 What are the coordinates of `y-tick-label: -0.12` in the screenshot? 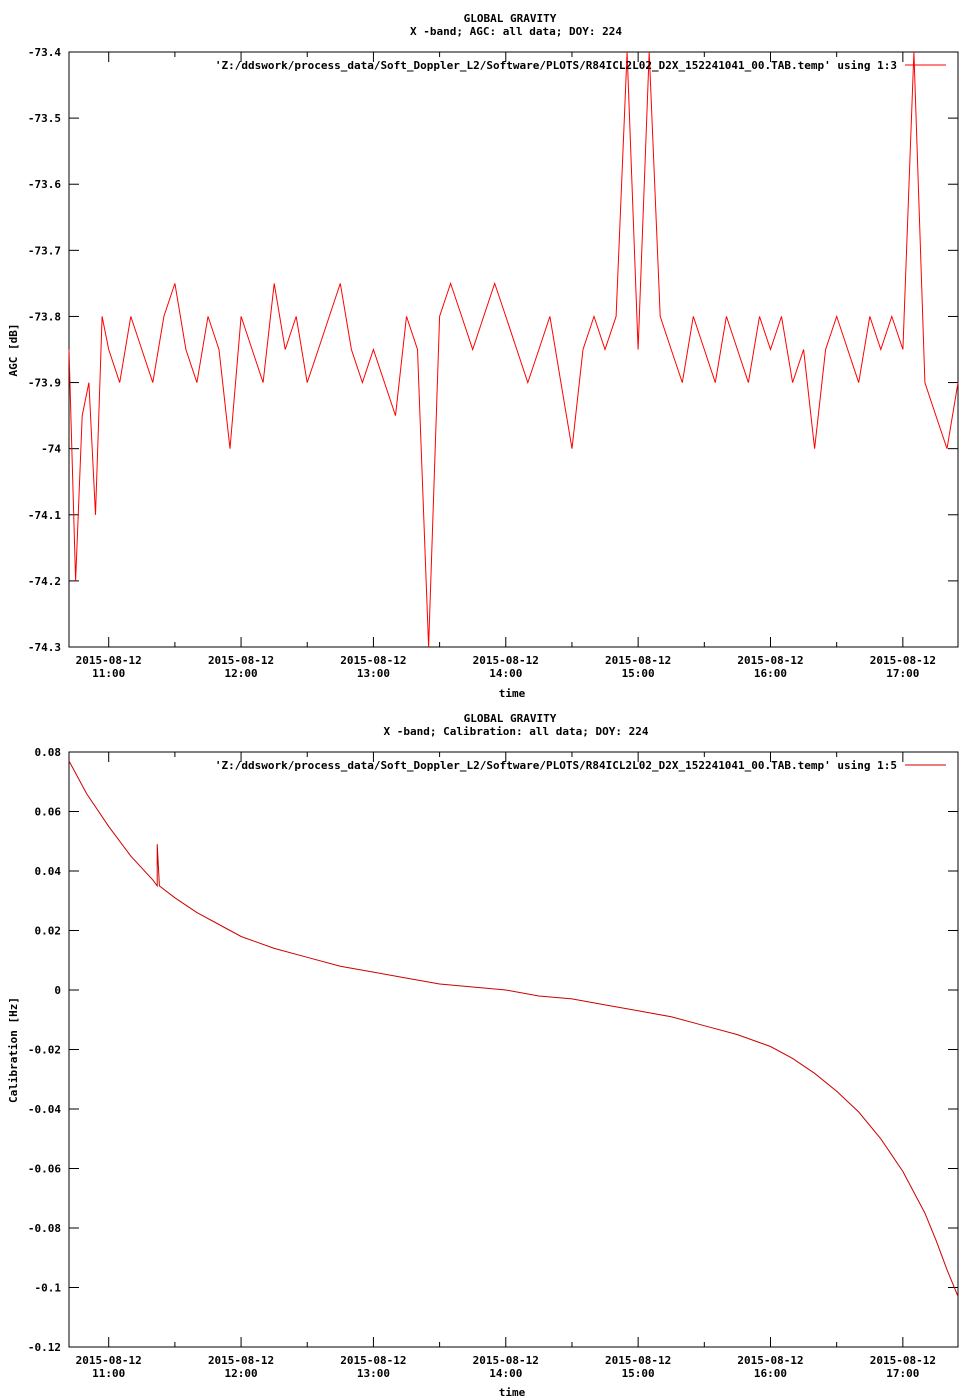 It's located at (44, 1347).